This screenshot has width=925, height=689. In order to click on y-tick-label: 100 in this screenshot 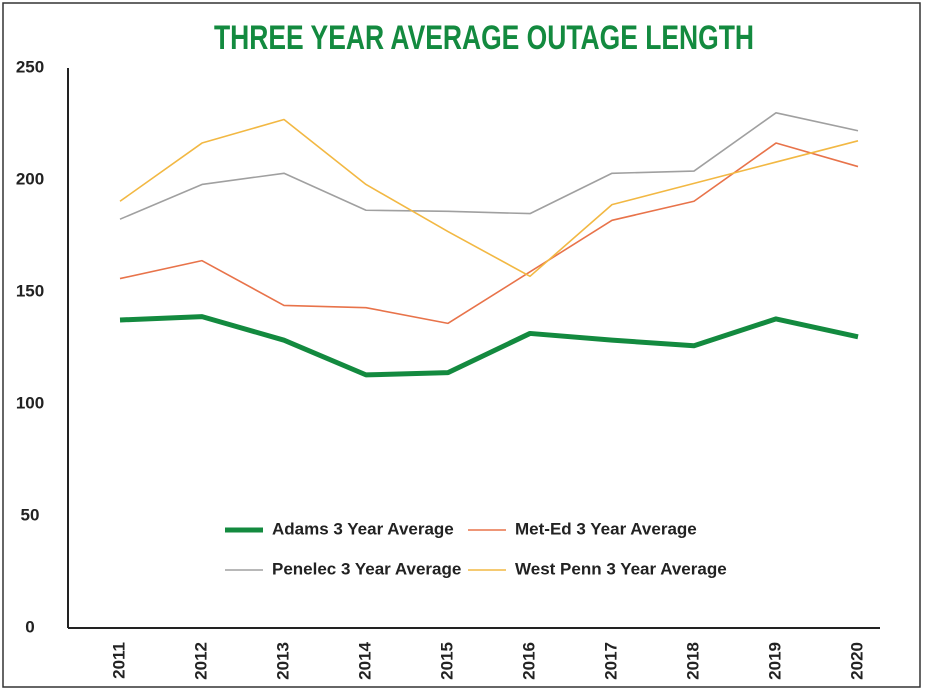, I will do `click(30, 402)`.